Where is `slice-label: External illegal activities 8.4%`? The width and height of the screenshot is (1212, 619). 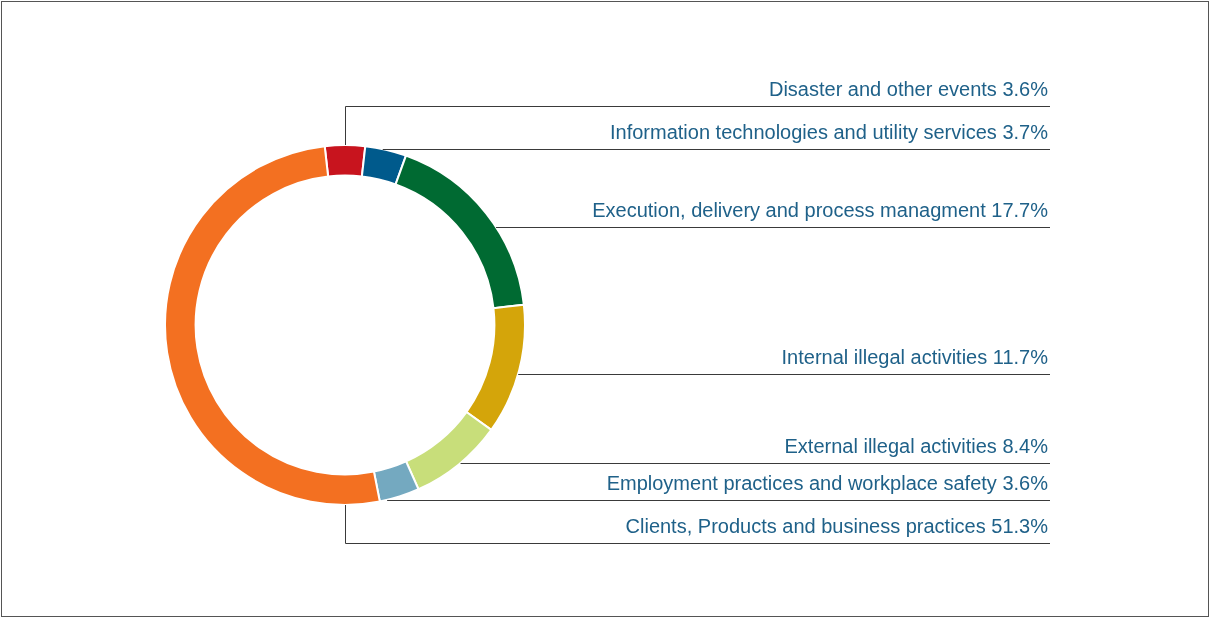
slice-label: External illegal activities 8.4% is located at coordinates (916, 446).